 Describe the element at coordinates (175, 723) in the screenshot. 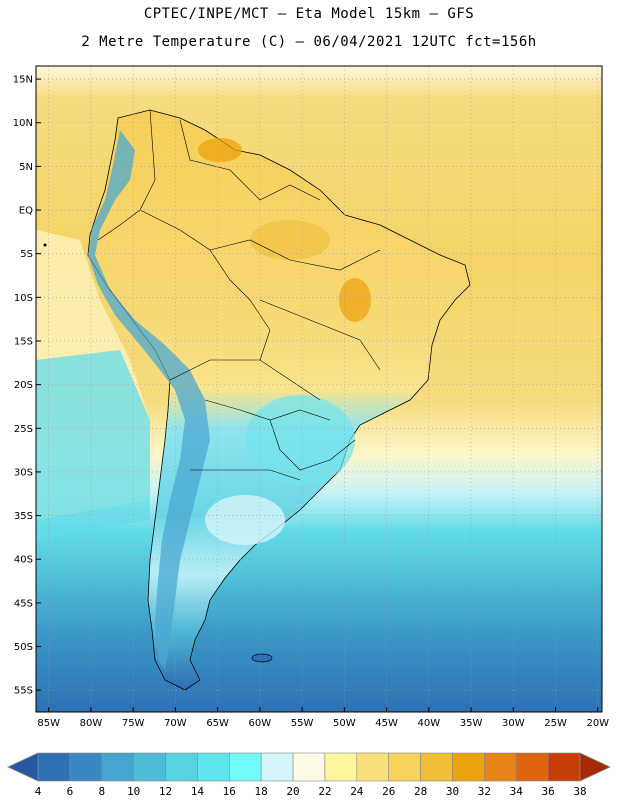

I see `lon-tick-label: 70W` at that location.